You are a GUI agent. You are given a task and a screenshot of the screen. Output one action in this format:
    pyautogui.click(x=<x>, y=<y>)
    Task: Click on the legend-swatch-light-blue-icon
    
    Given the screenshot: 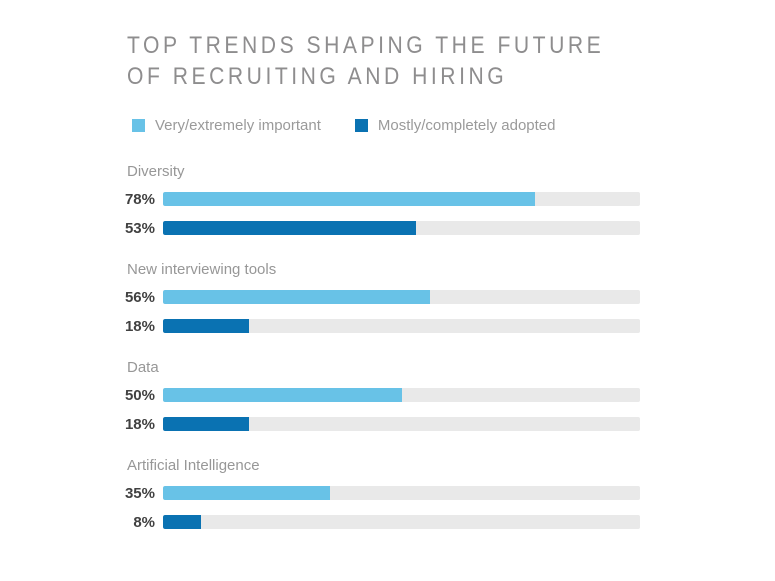 What is the action you would take?
    pyautogui.click(x=138, y=125)
    